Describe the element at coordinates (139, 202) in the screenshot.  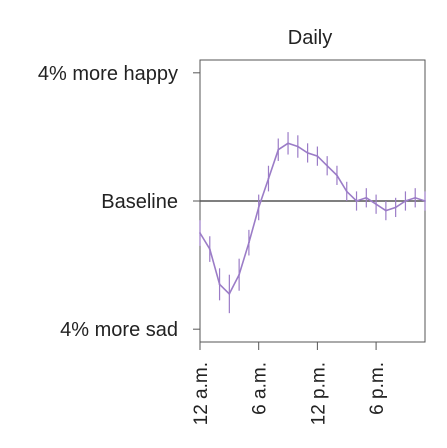
I see `y-tick-label: Baseline` at that location.